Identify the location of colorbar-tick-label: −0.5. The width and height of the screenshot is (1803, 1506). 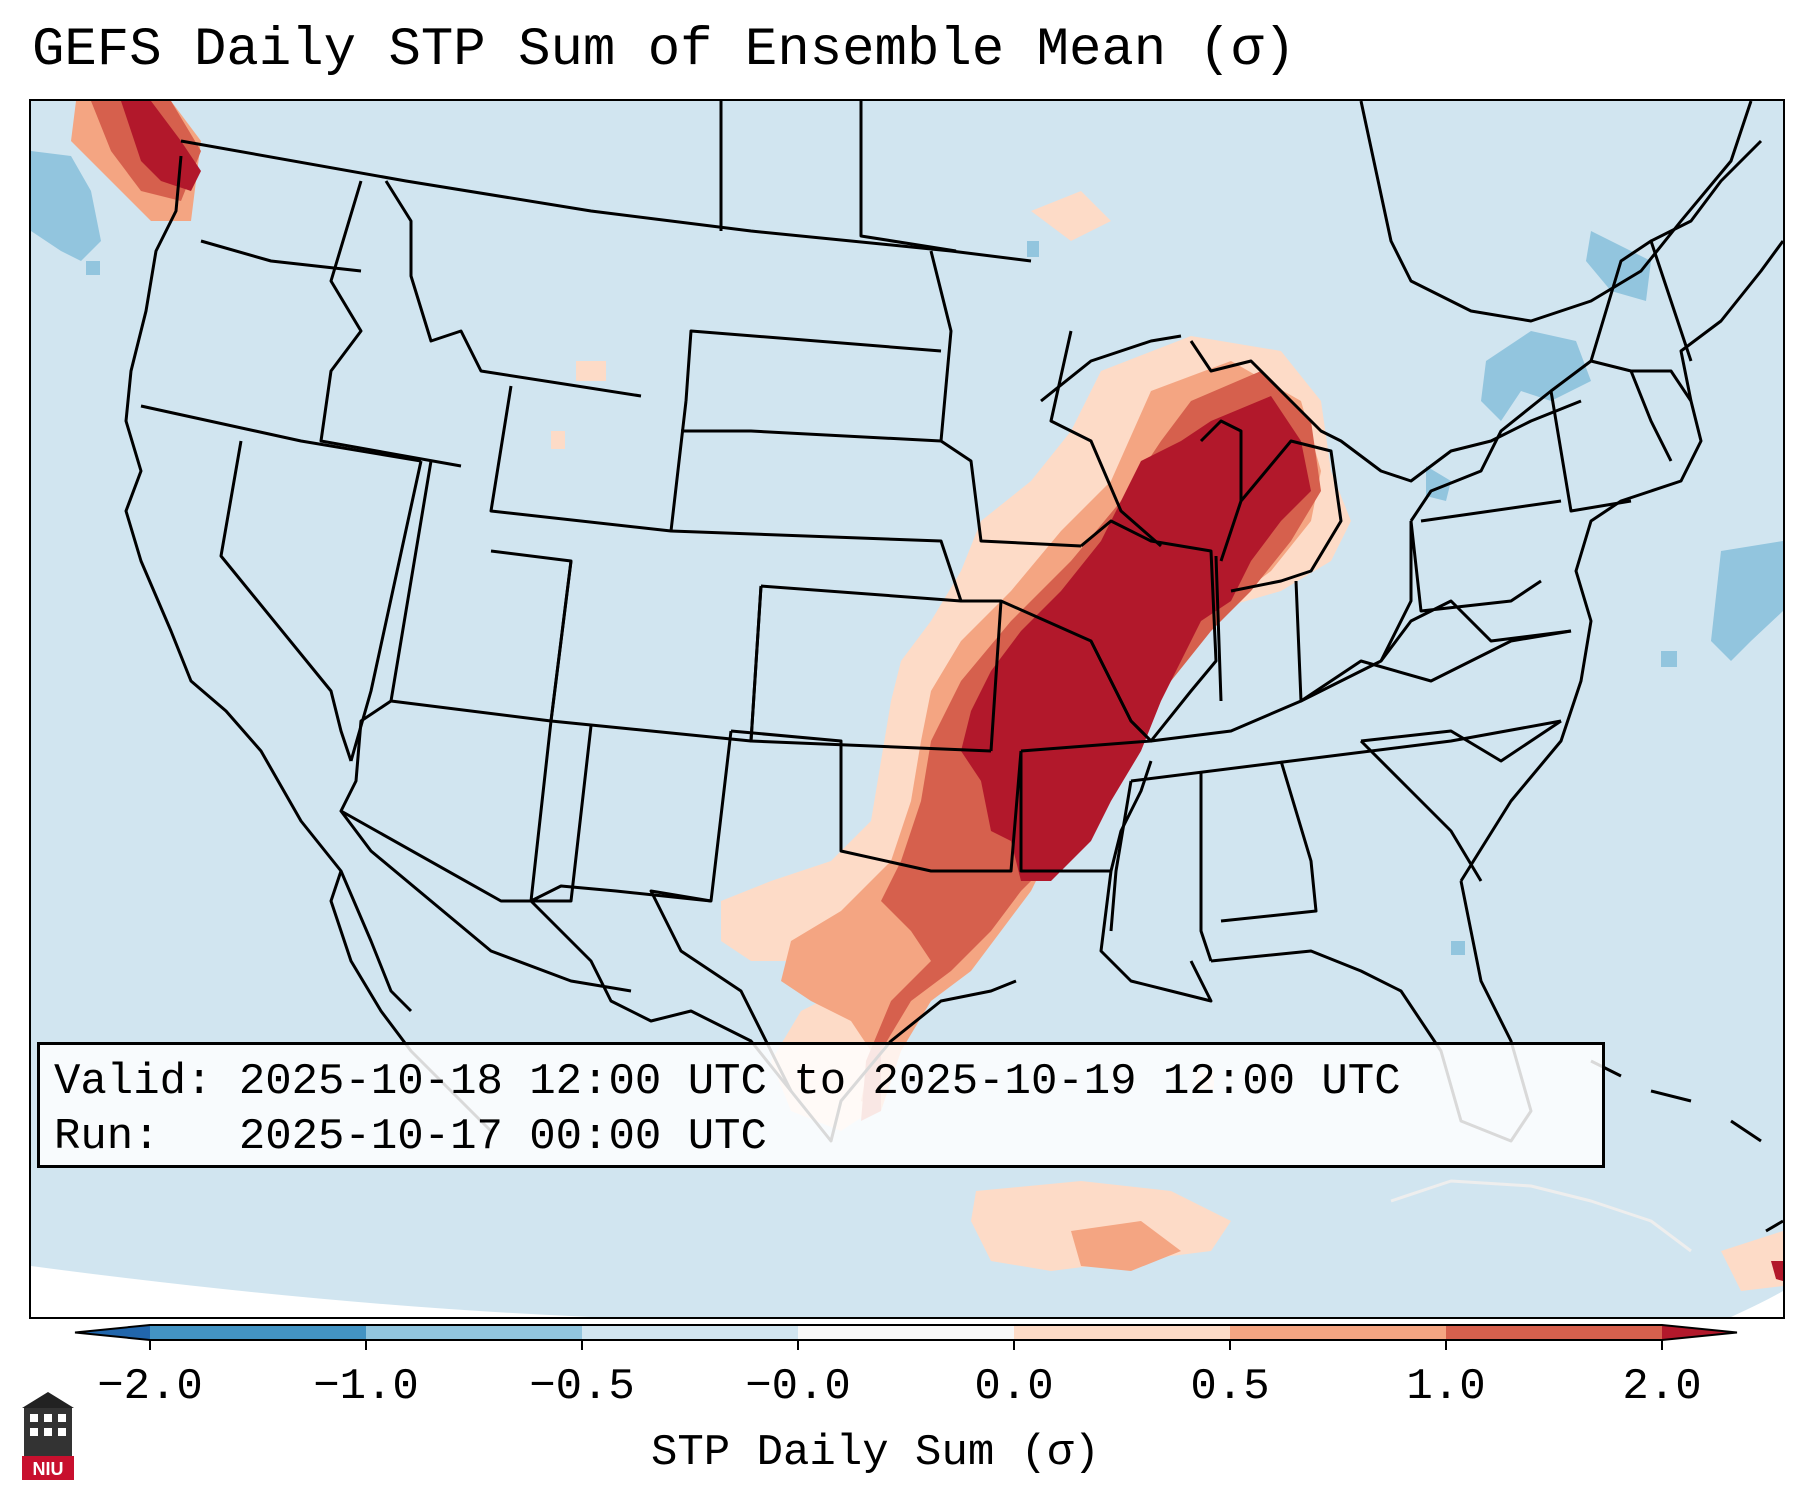
(582, 1387).